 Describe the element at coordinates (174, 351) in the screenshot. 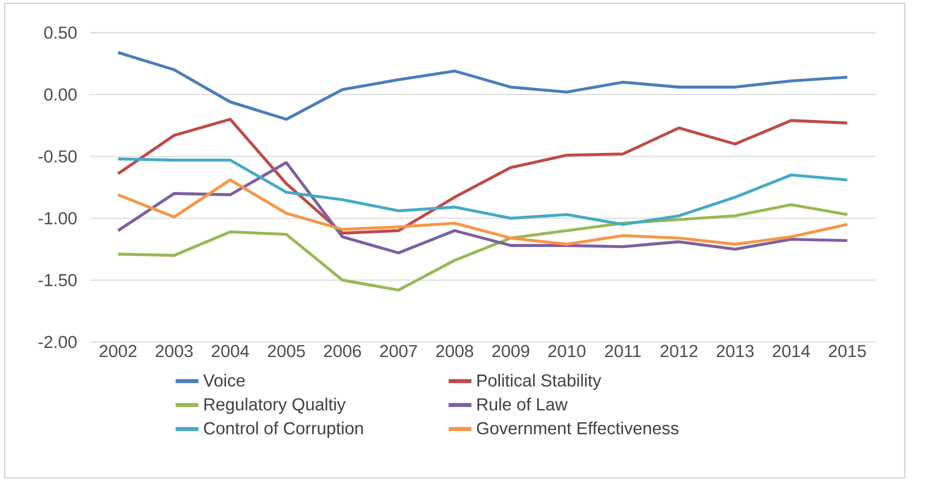

I see `x-tick-label: 2003` at that location.